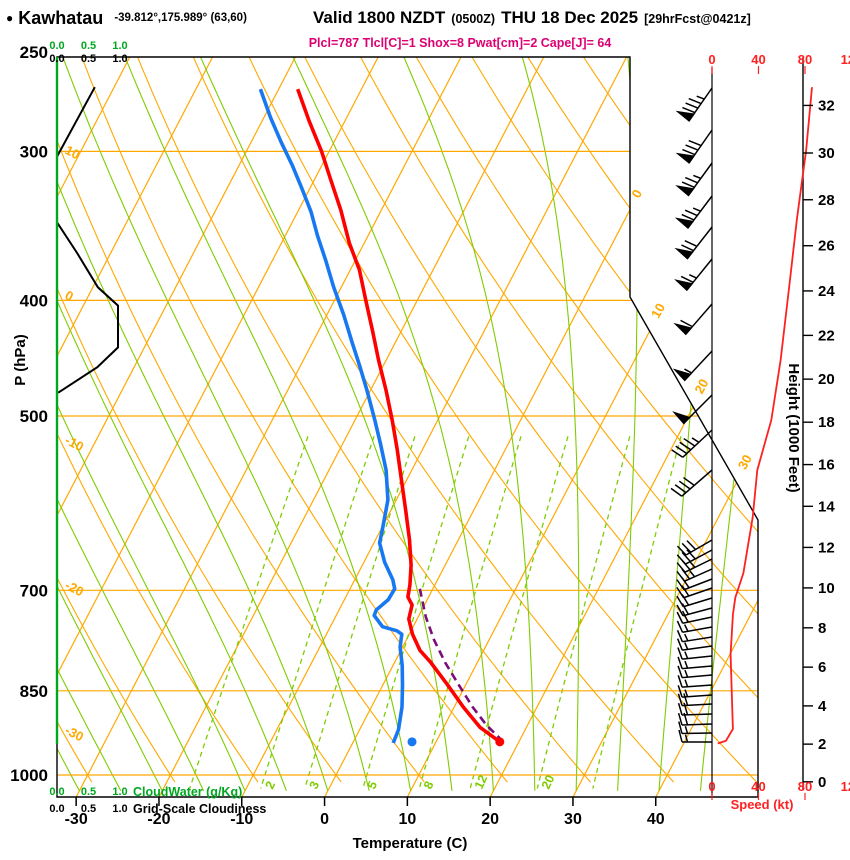  Describe the element at coordinates (570, 17) in the screenshot. I see `valid-date: THU 18 Dec 2025` at that location.